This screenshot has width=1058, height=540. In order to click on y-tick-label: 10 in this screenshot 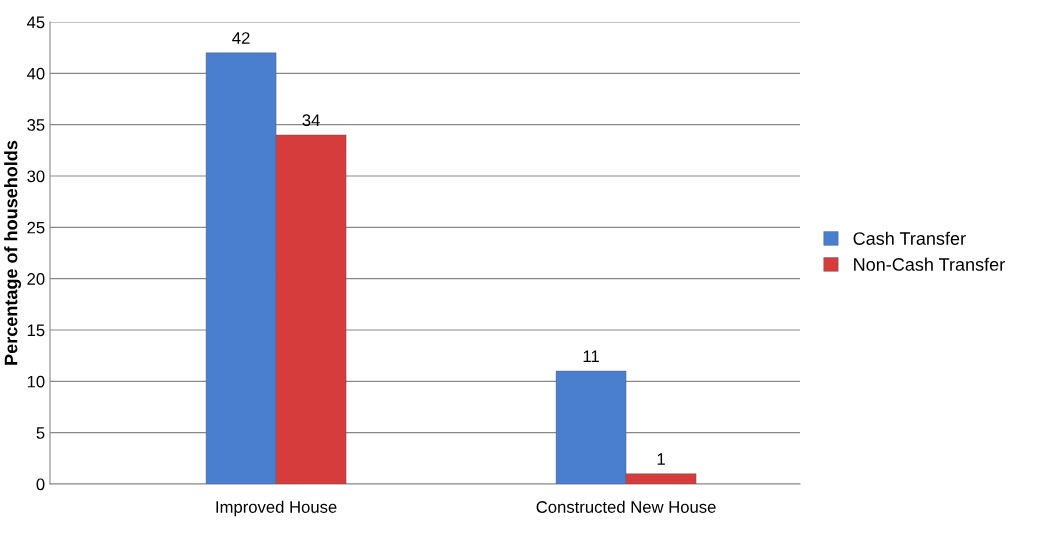, I will do `click(36, 381)`.